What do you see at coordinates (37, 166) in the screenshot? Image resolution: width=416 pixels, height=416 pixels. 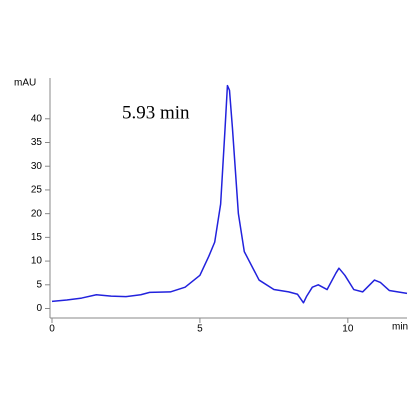 I see `y-tick-label: 30` at bounding box center [37, 166].